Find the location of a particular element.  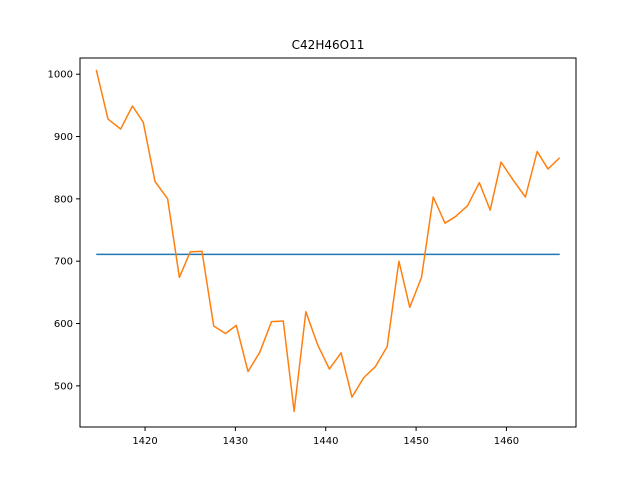

x-tick-label: 1420 is located at coordinates (144, 441).